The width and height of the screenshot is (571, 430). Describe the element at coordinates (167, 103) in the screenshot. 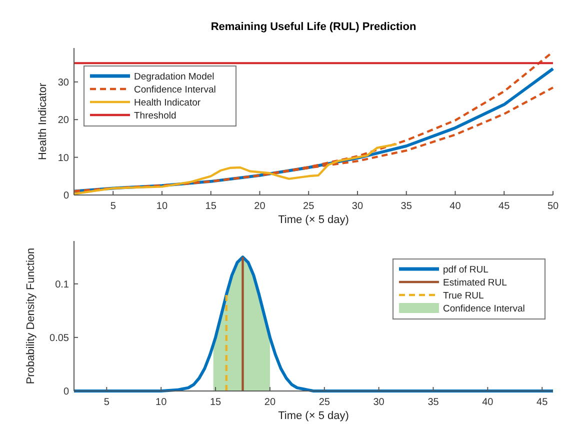

I see `legend-label: Health Indicator` at that location.